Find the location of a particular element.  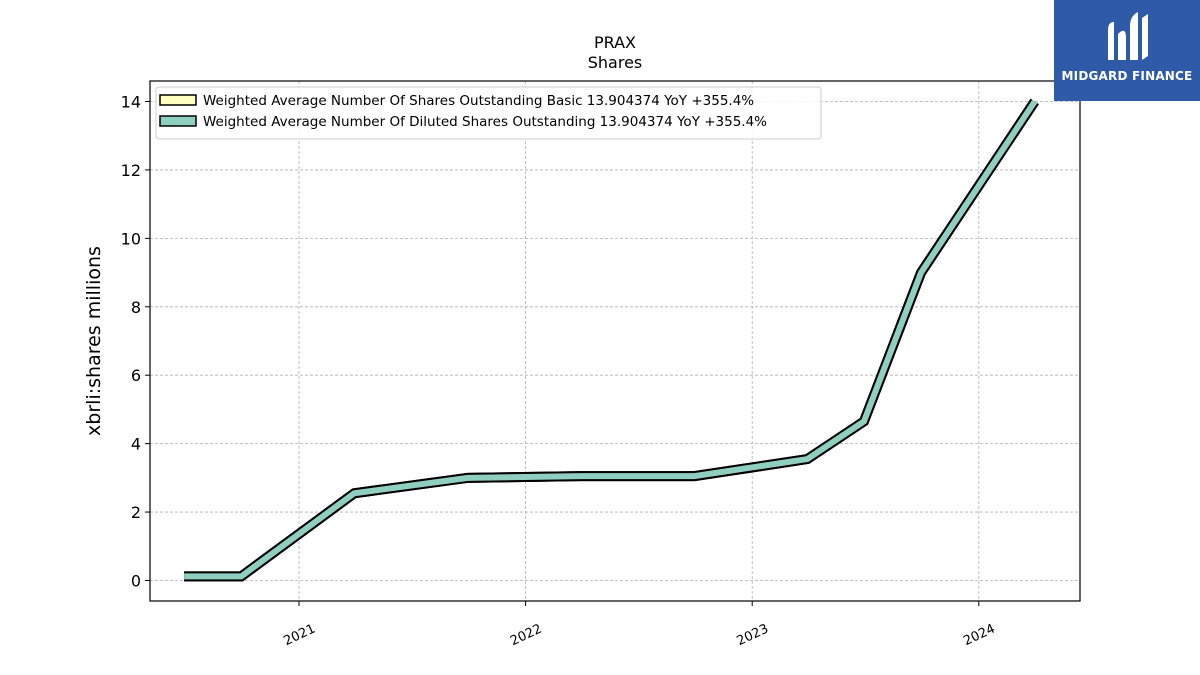

y-tick-label: 8 is located at coordinates (136, 307).